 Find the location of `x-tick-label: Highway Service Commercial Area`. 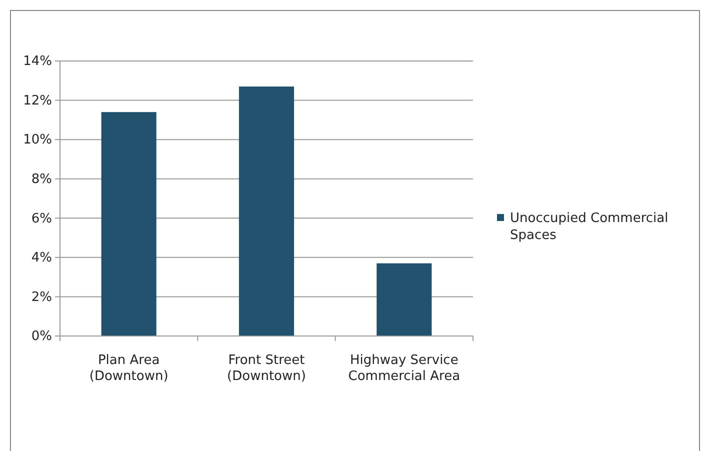

x-tick-label: Highway Service Commercial Area is located at coordinates (404, 368).